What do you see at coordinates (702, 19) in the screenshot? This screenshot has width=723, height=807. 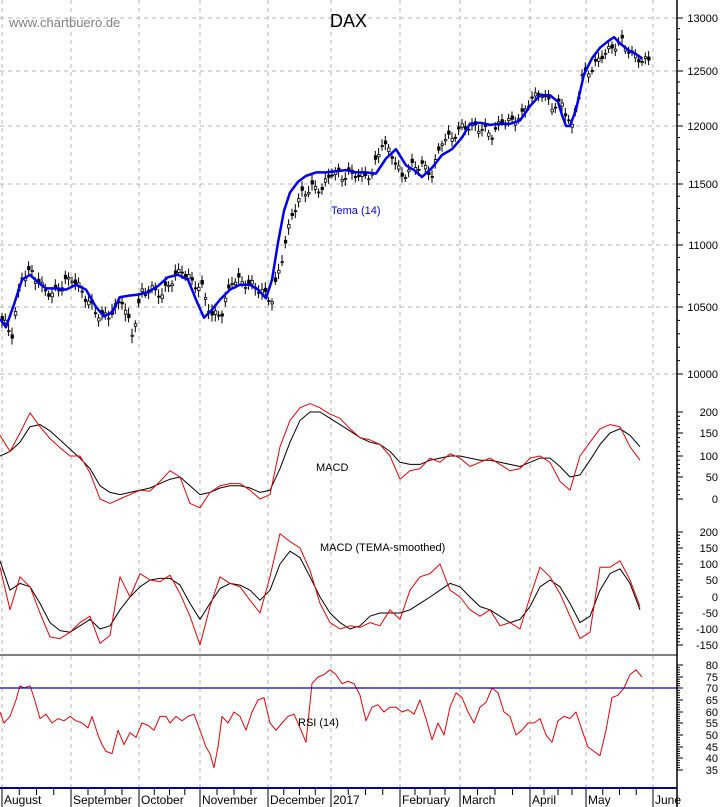 I see `y-tick-label: 13000` at bounding box center [702, 19].